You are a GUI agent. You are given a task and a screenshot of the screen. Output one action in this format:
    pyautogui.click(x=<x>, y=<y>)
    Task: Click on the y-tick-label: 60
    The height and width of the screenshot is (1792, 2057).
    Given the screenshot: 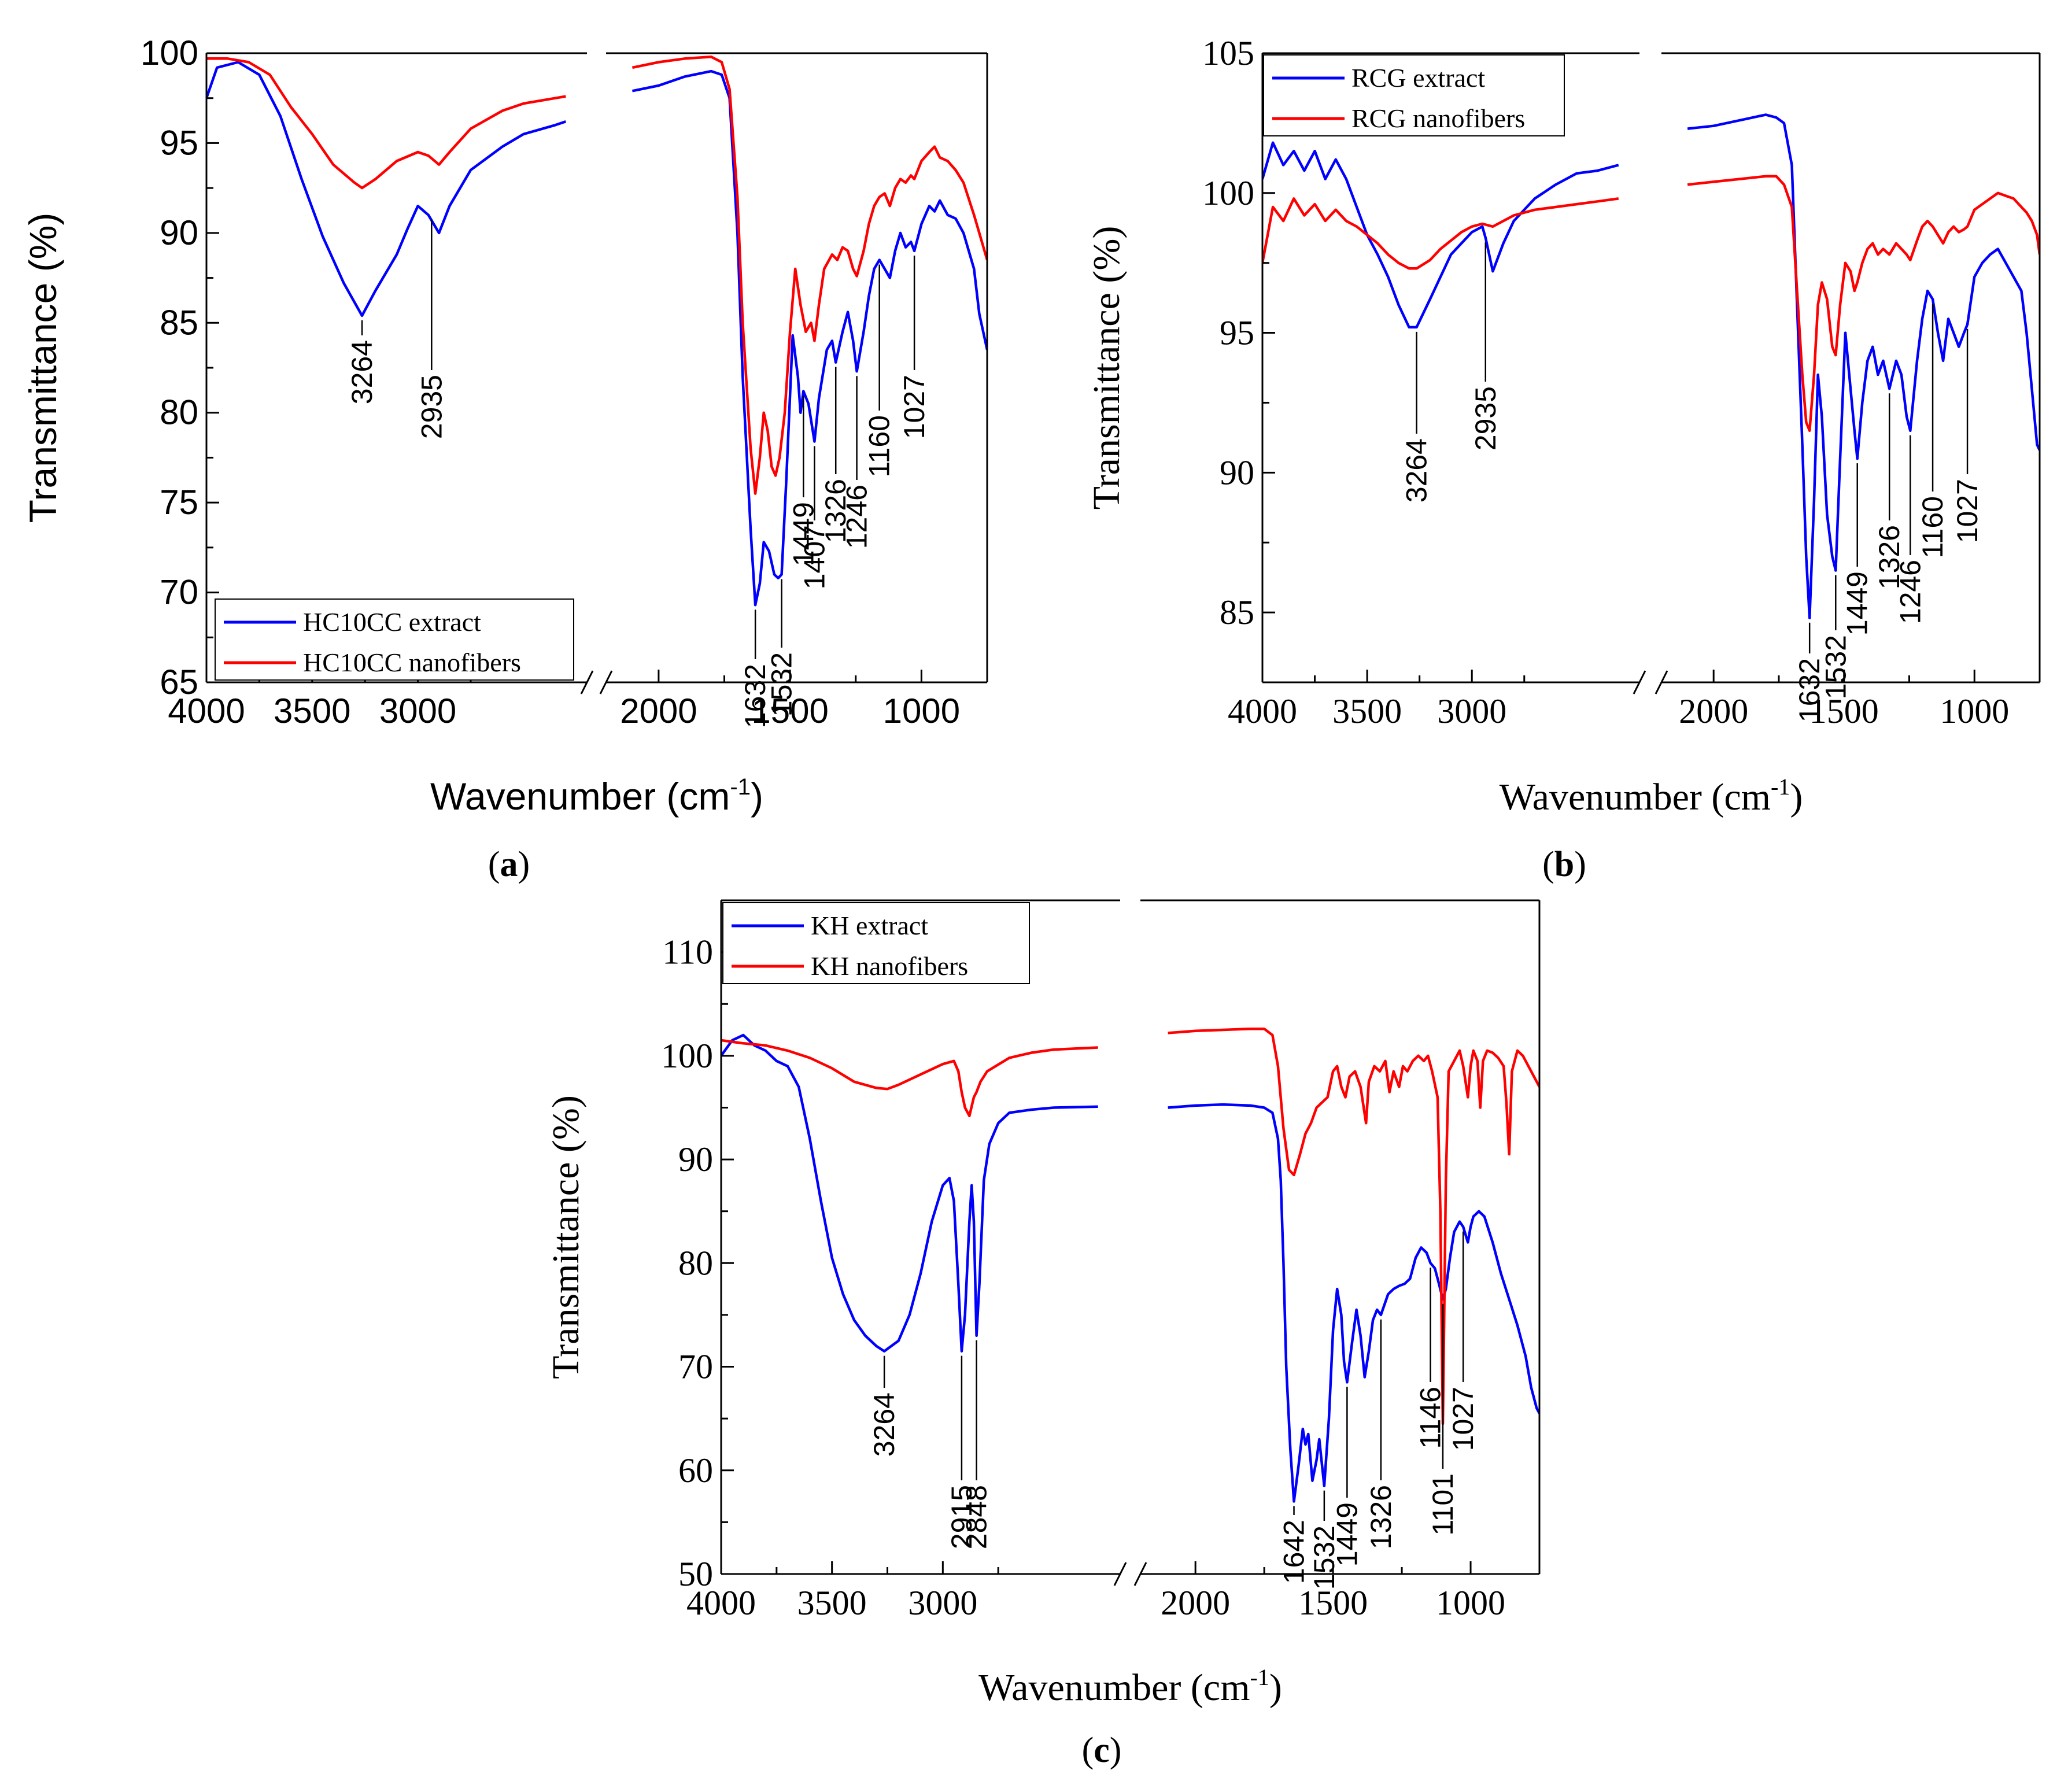 What is the action you would take?
    pyautogui.click(x=695, y=1470)
    